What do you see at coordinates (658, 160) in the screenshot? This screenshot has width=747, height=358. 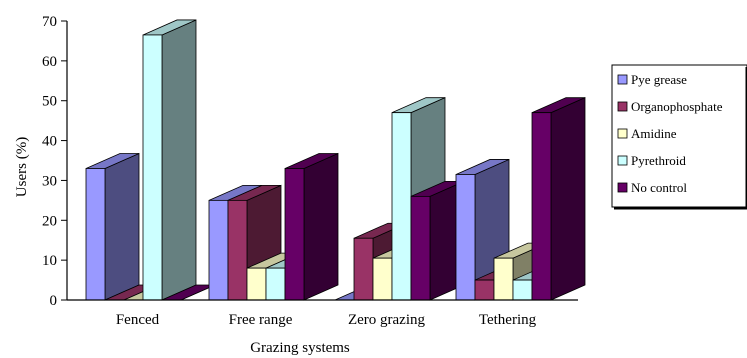 I see `legend-label: Pyrethroid` at bounding box center [658, 160].